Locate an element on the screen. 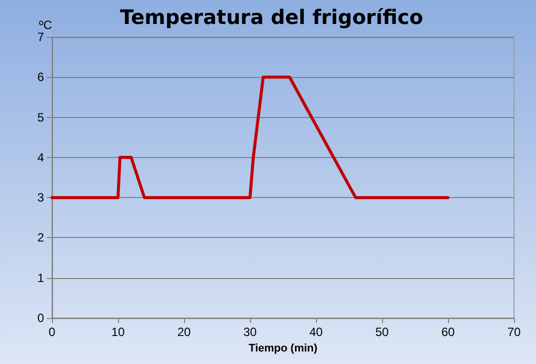 This screenshot has height=364, width=536. y-tick-label: 4 is located at coordinates (40, 157).